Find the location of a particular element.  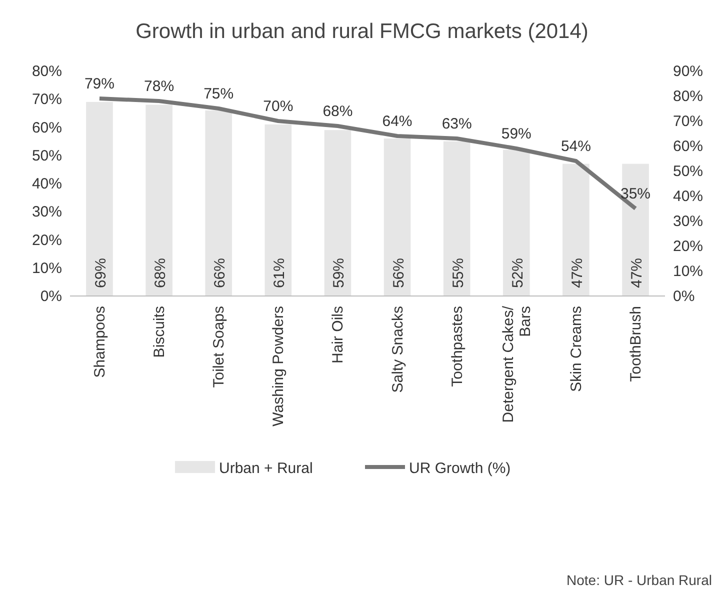

data-label: 35% is located at coordinates (635, 194).